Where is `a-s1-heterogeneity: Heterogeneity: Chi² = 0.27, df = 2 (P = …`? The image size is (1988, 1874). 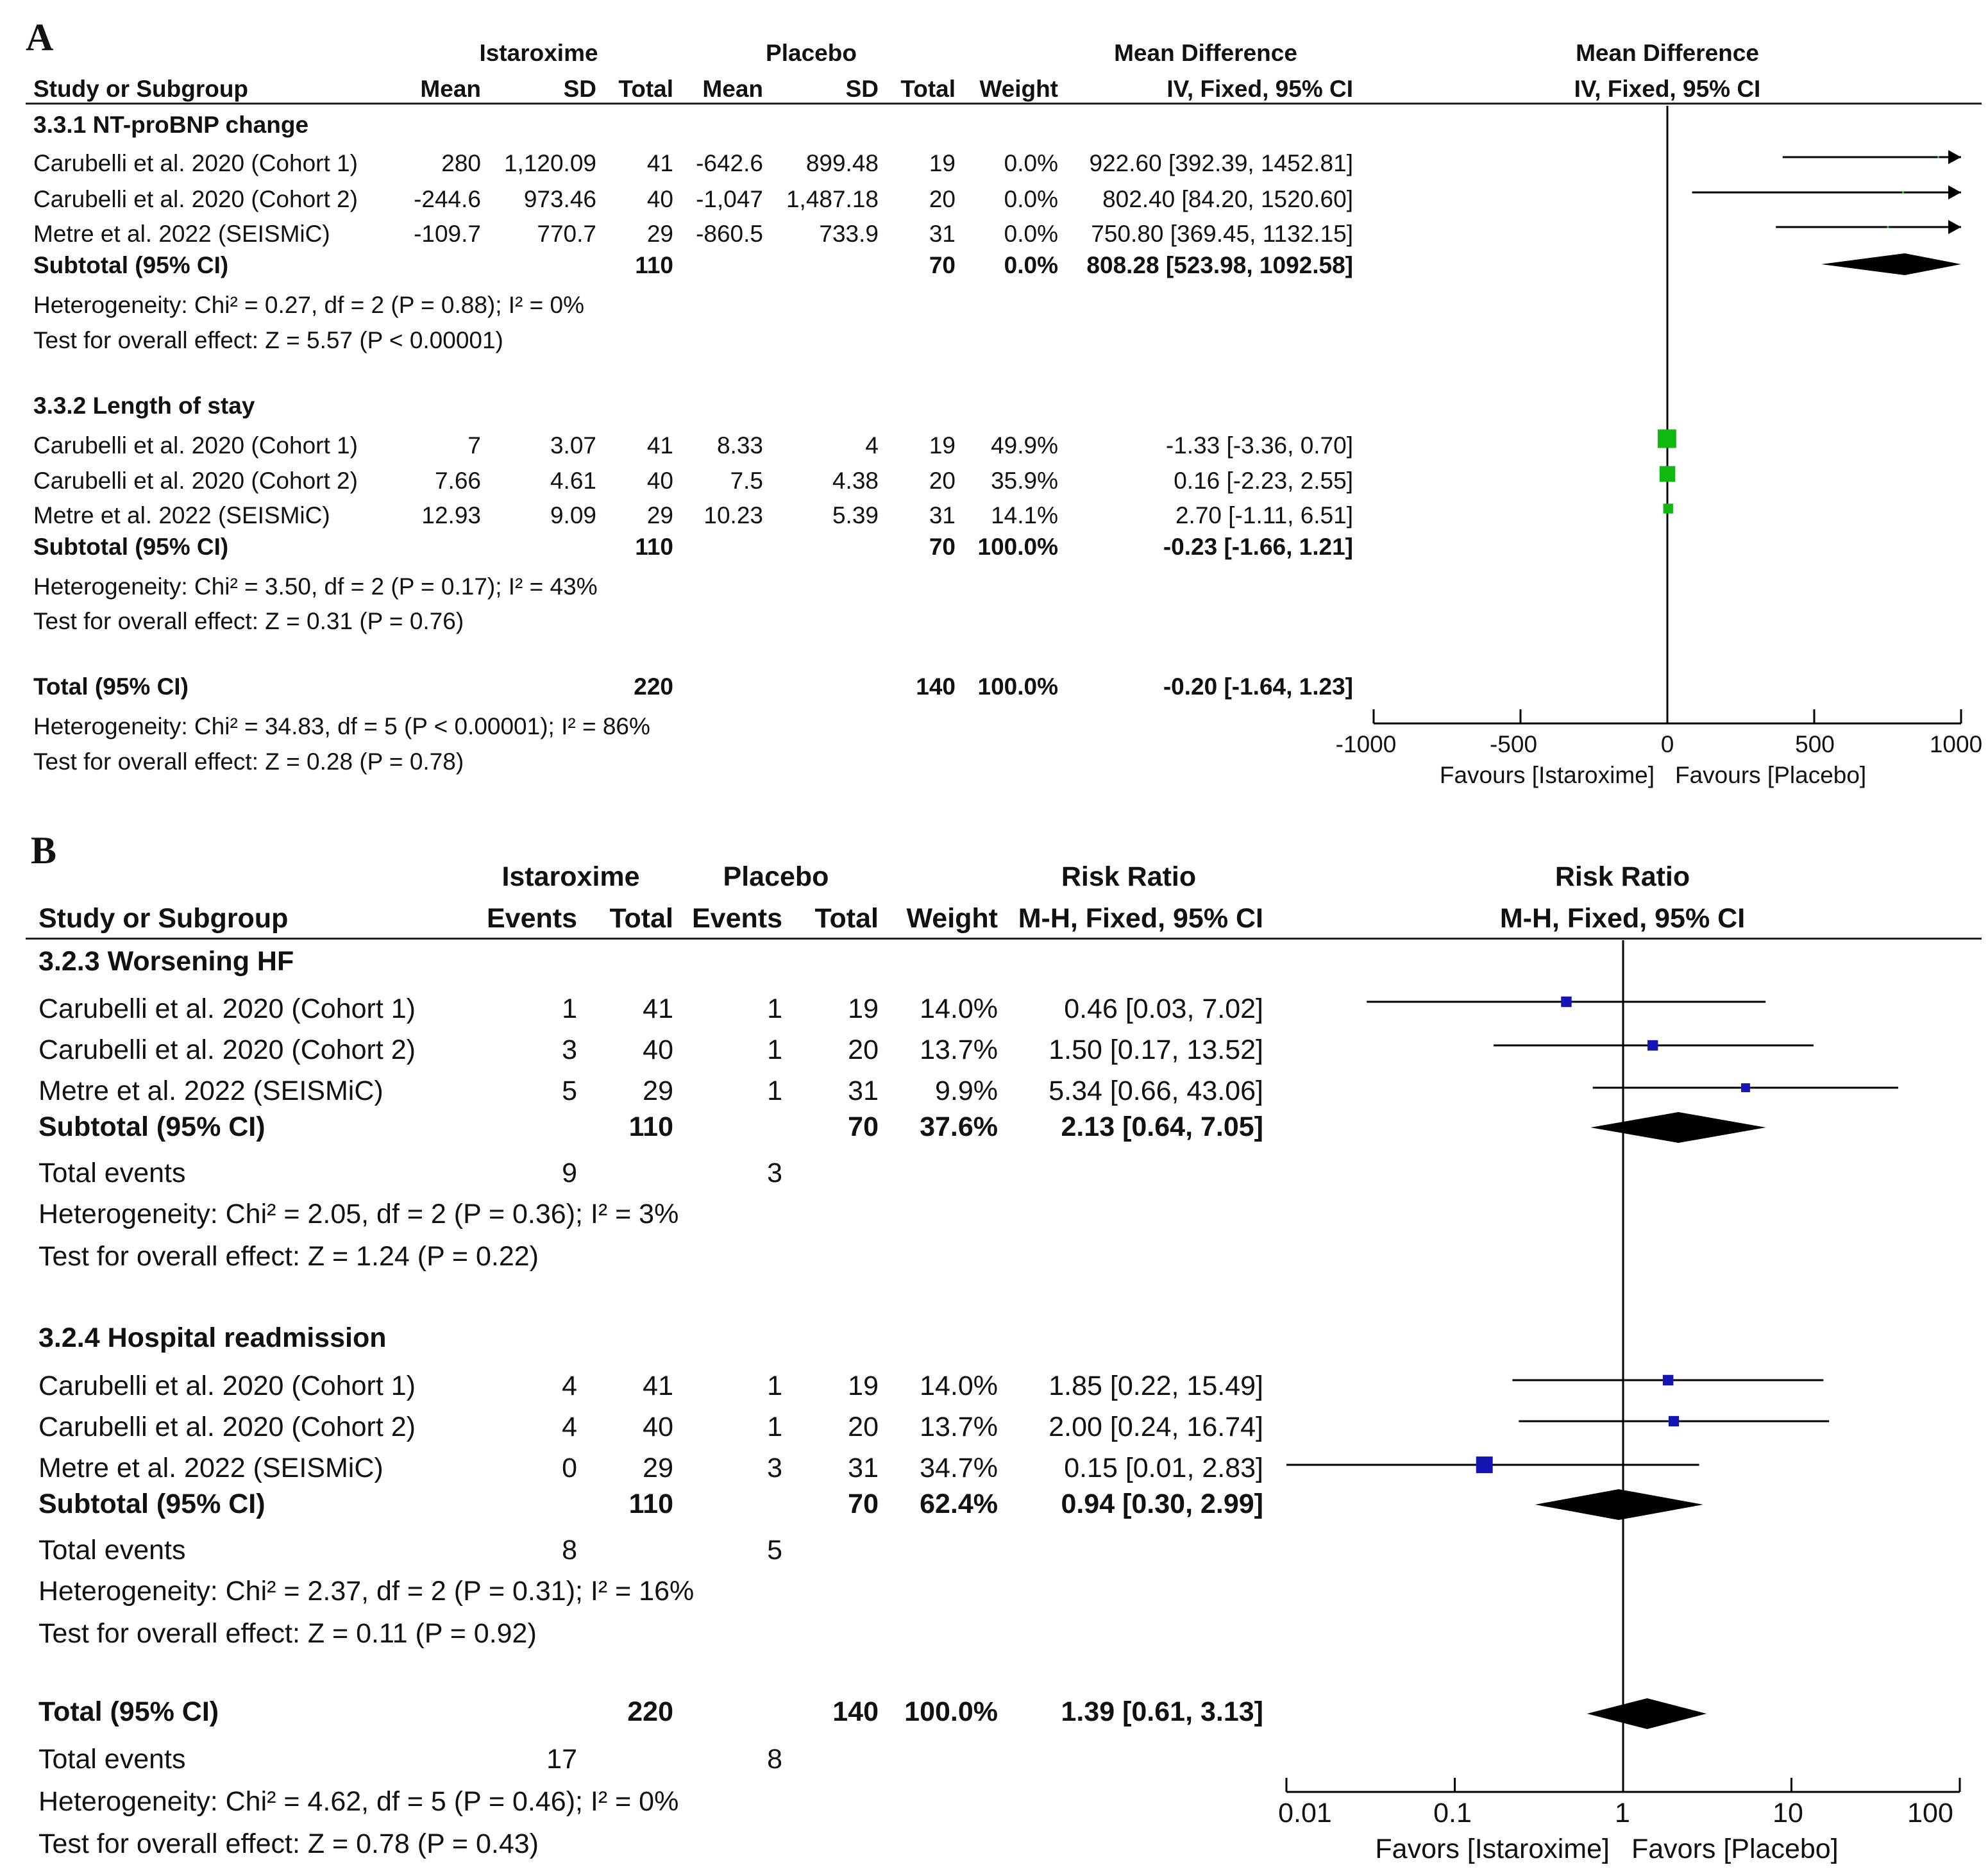 a-s1-heterogeneity: Heterogeneity: Chi² = 0.27, df = 2 (P = … is located at coordinates (309, 305).